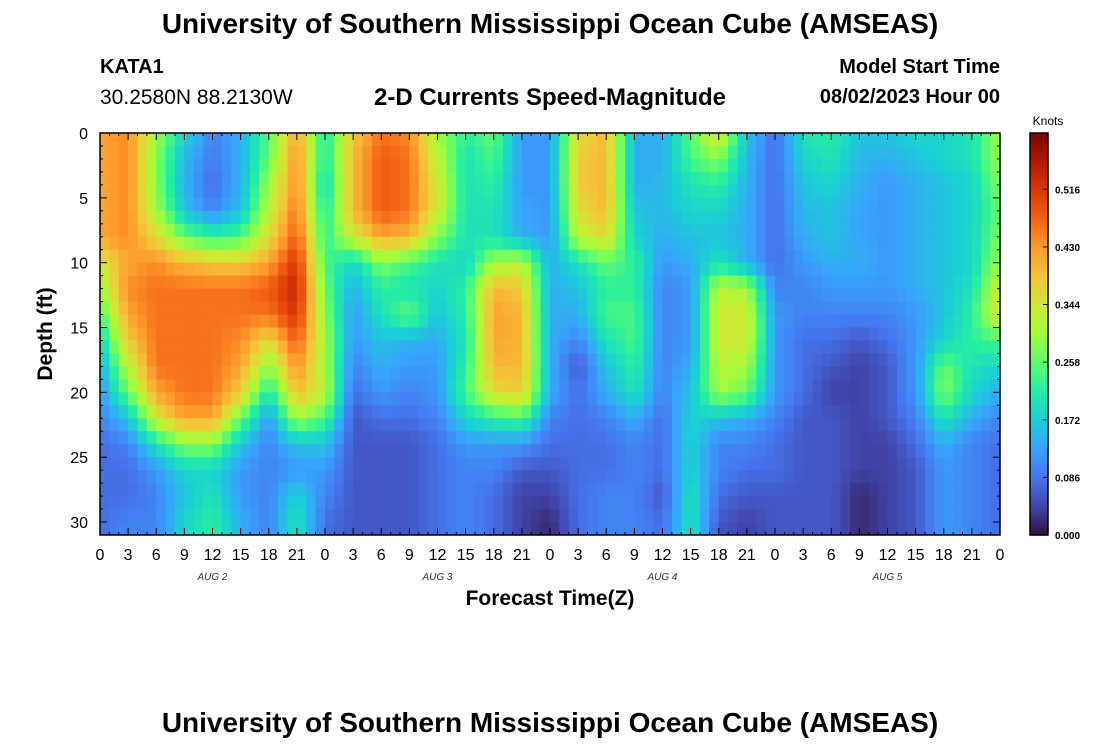 The height and width of the screenshot is (750, 1100). What do you see at coordinates (83, 199) in the screenshot?
I see `y-tick-label: 5` at bounding box center [83, 199].